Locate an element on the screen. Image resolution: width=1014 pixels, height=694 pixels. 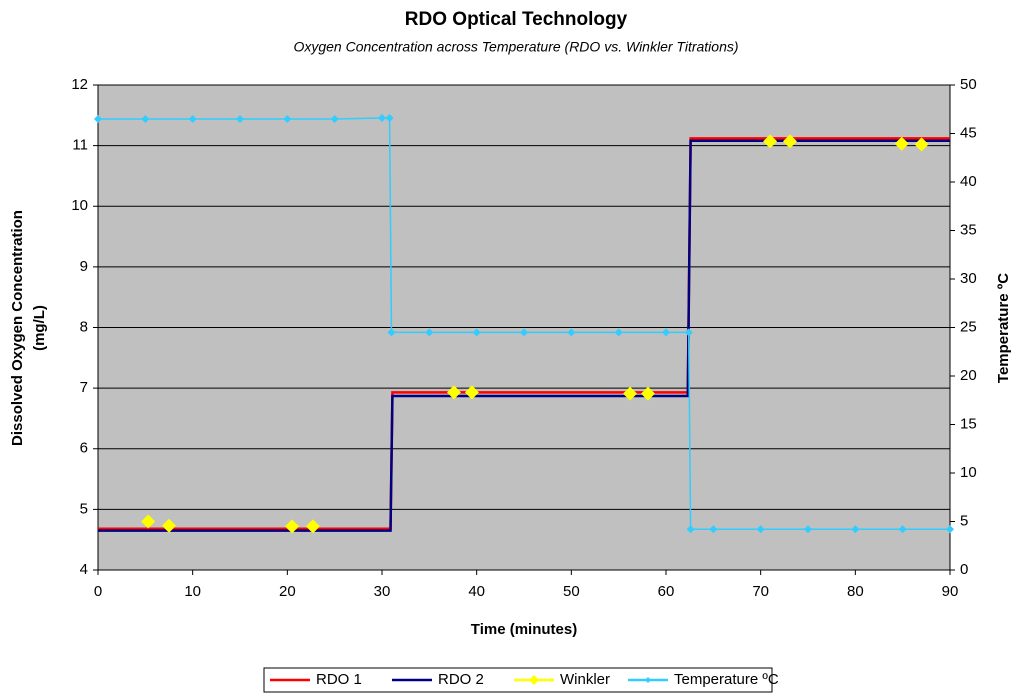
y2-tick-label: 15 is located at coordinates (968, 423).